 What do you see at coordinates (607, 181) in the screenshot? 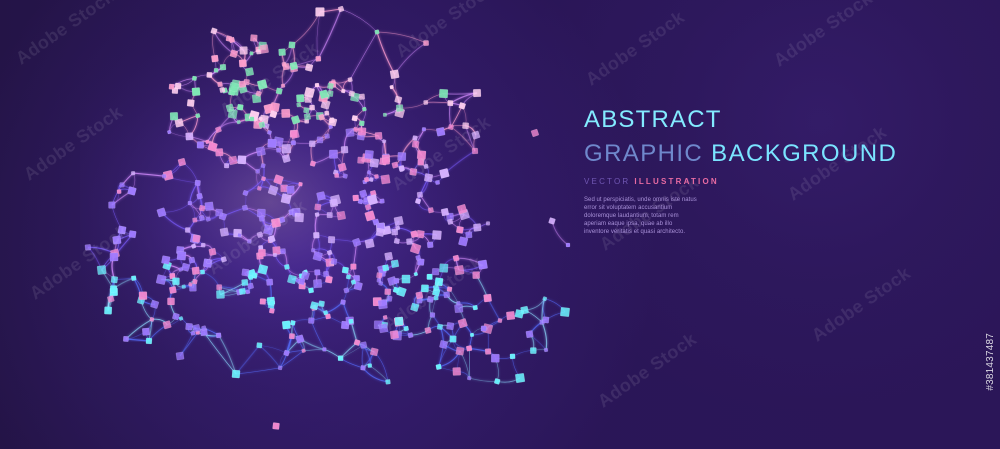
I see `subtitle-word-vector: VECTOR` at bounding box center [607, 181].